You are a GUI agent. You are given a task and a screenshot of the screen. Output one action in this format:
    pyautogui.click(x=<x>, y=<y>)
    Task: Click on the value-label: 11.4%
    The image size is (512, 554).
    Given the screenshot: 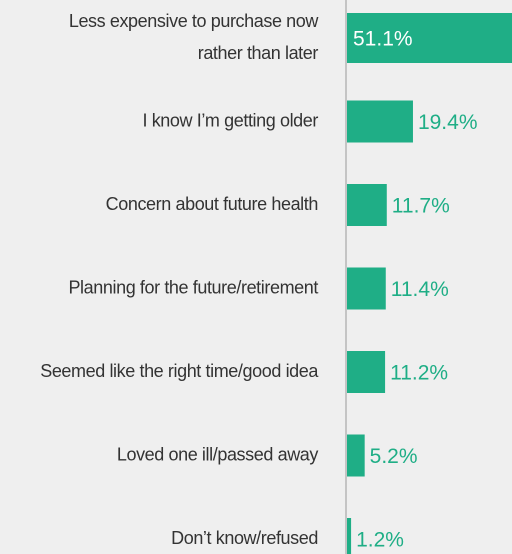 What is the action you would take?
    pyautogui.click(x=420, y=289)
    